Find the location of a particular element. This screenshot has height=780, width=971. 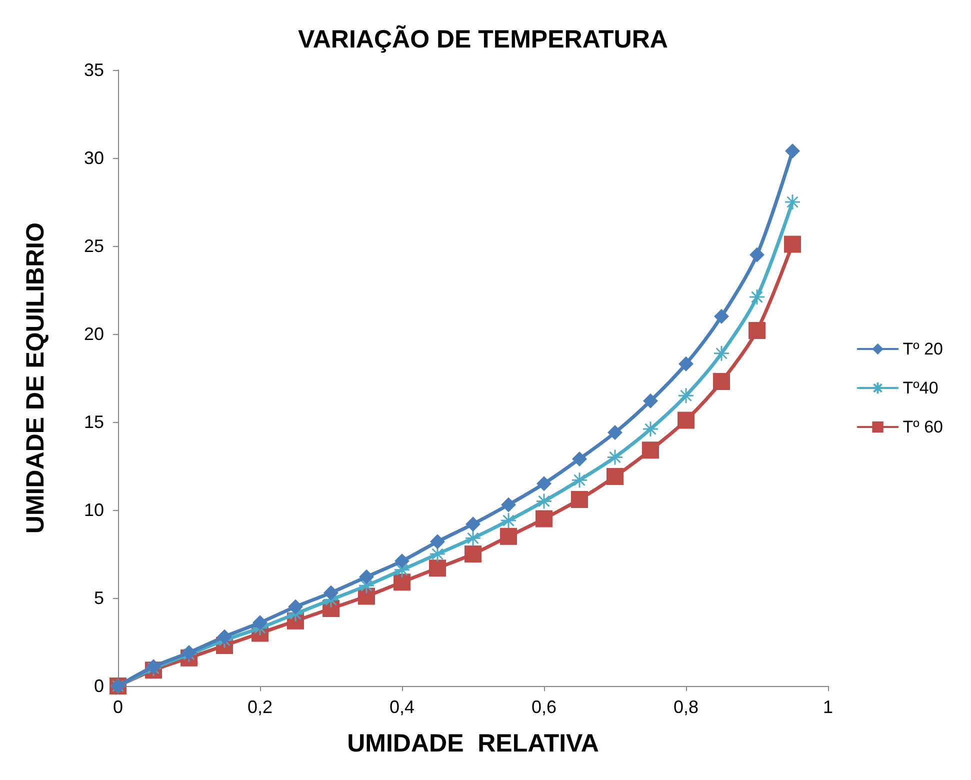

x-tick-label: 0 is located at coordinates (118, 707).